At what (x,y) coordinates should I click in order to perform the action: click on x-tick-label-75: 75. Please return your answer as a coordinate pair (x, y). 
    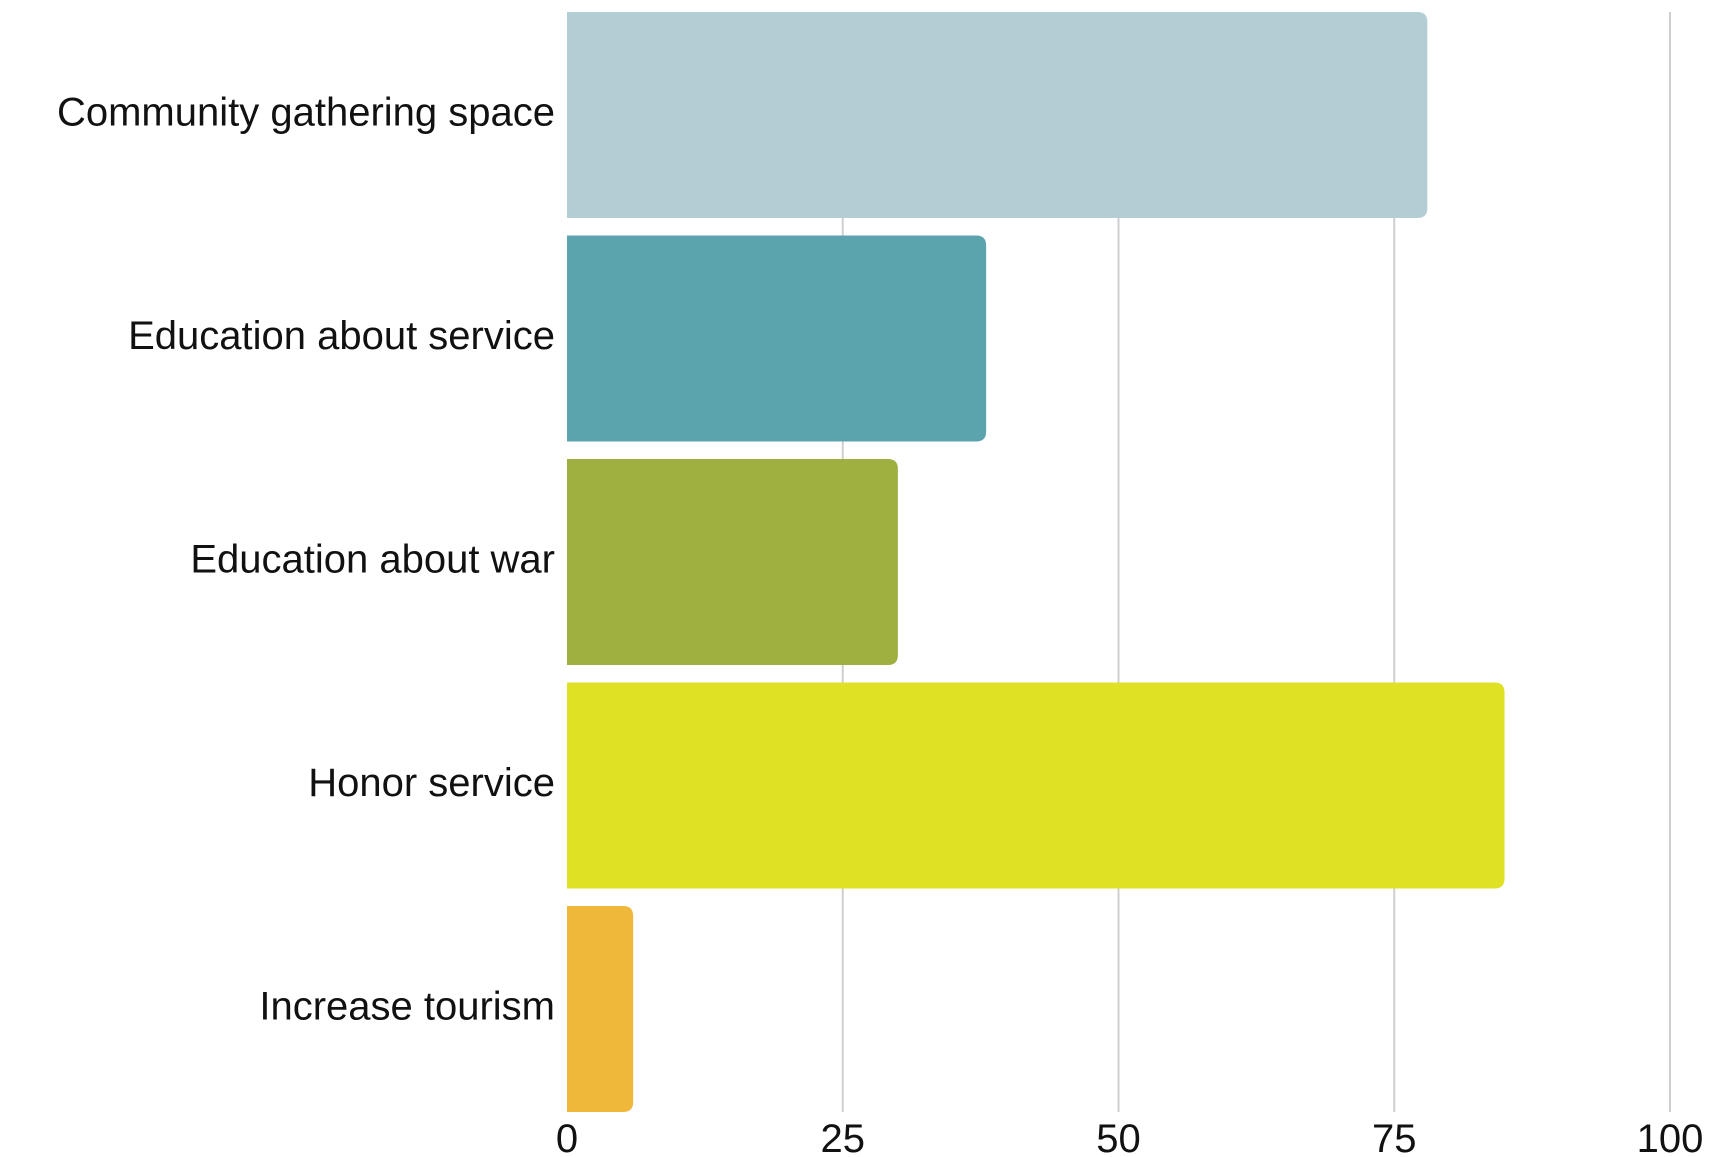
    Looking at the image, I should click on (1394, 1137).